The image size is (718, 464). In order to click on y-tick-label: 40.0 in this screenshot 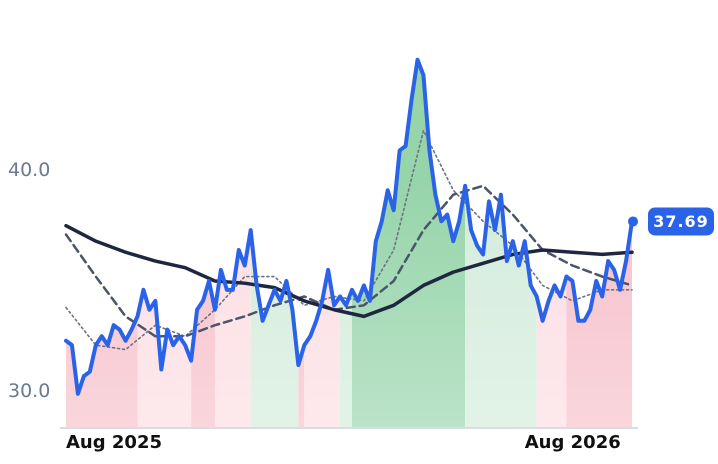, I will do `click(29, 170)`.